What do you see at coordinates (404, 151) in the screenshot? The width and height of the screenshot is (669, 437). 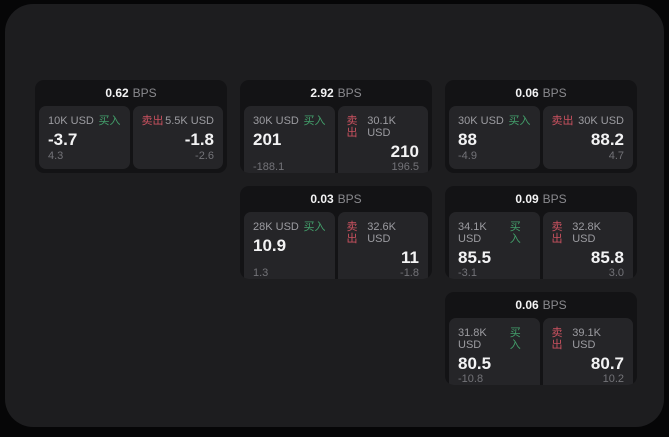 I see `sell-price: 210` at bounding box center [404, 151].